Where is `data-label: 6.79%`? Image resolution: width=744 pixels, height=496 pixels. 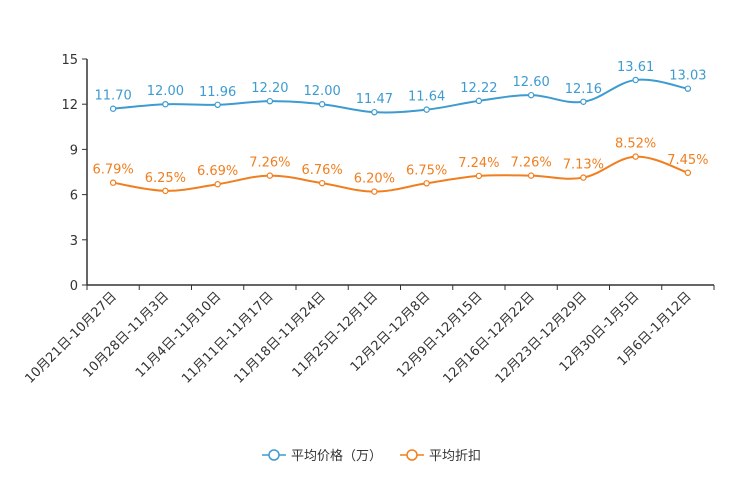 data-label: 6.79% is located at coordinates (112, 170).